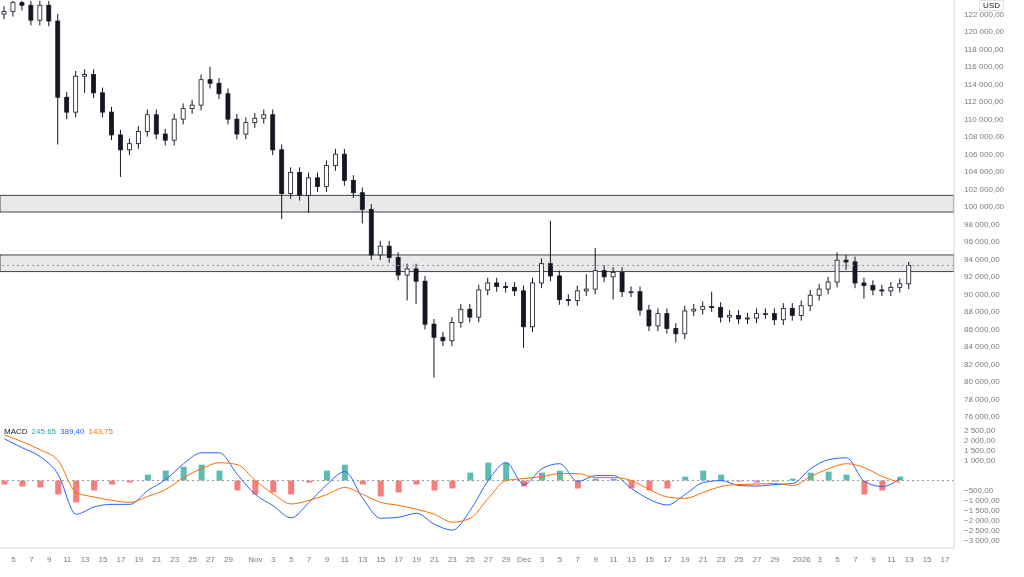 This screenshot has height=577, width=1024. I want to click on text: USD, so click(991, 5).